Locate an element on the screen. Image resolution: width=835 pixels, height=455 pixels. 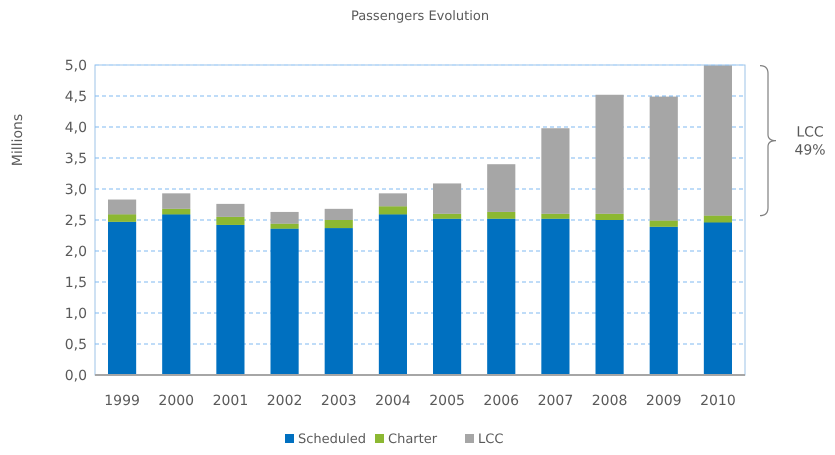
legend-label: Charter is located at coordinates (413, 439).